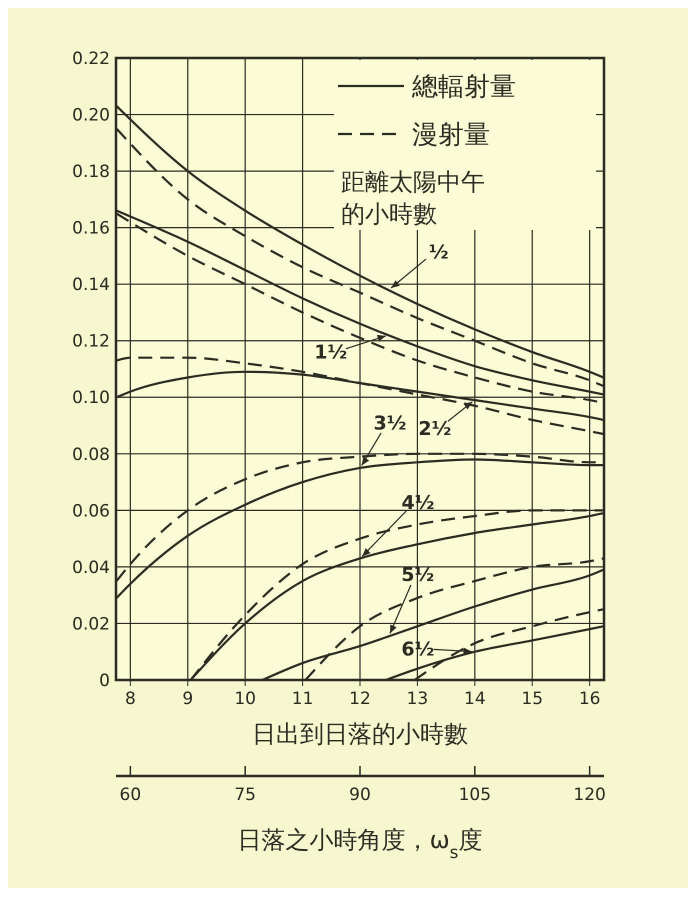  I want to click on x-tick-label: 13, so click(417, 699).